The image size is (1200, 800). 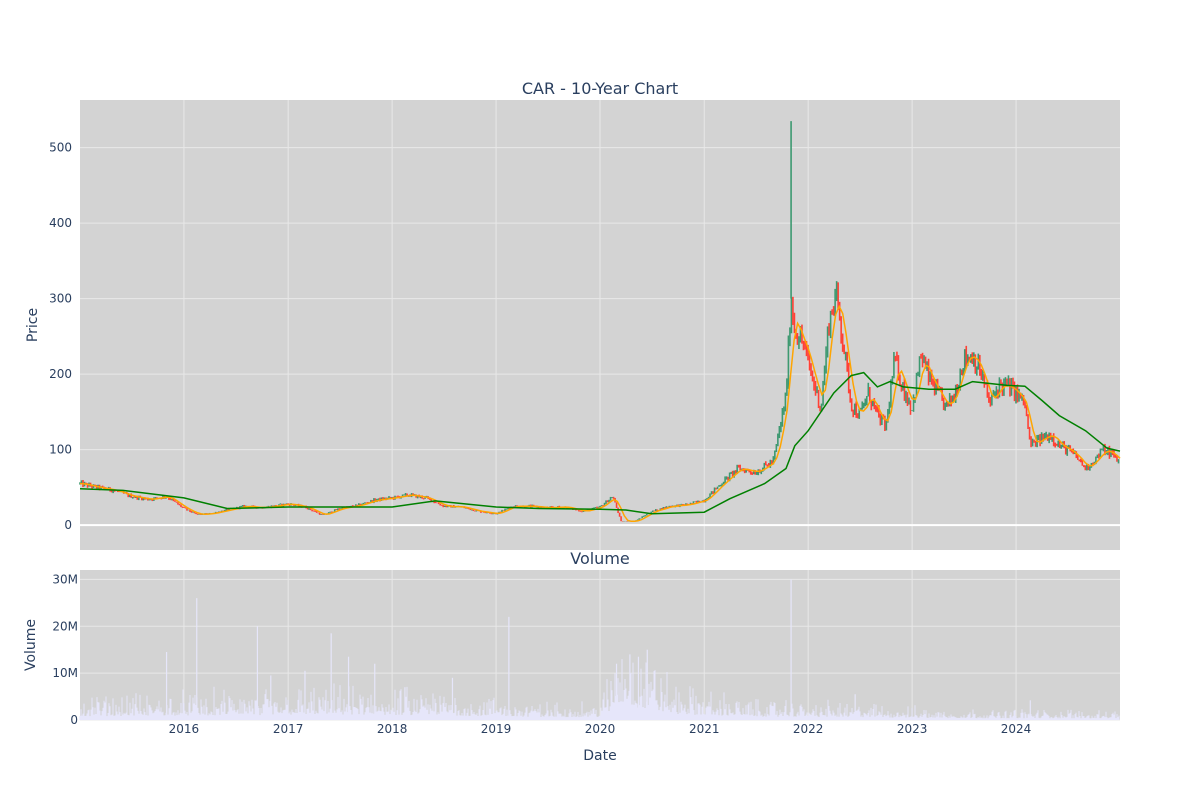 I want to click on x-tick-label: 2023, so click(x=912, y=729).